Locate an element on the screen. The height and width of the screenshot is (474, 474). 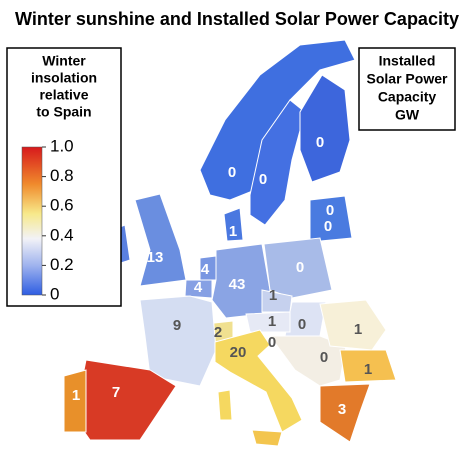
color-bar-tick-label: 0.2 is located at coordinates (62, 264).